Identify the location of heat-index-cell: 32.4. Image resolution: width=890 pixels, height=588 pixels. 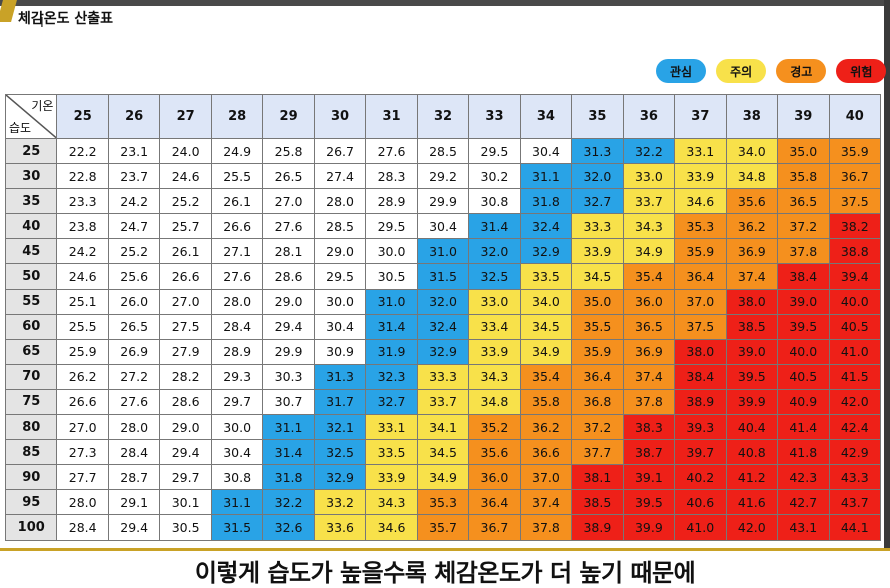
(443, 326).